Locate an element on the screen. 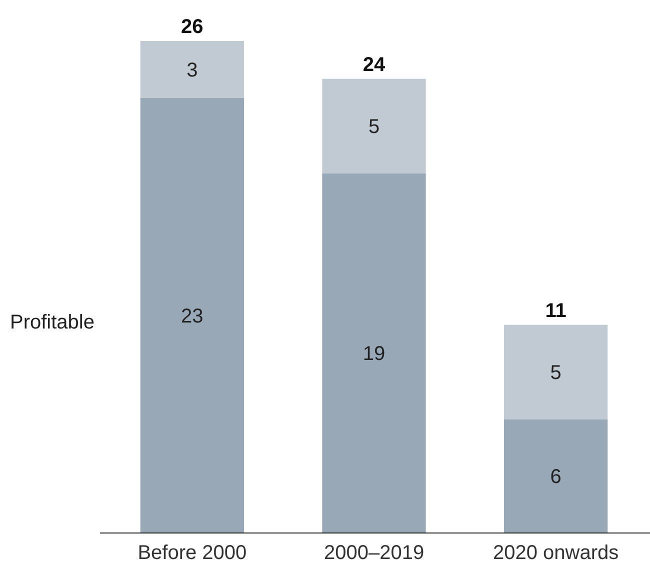 The image size is (650, 576). data-label: 6 is located at coordinates (556, 477).